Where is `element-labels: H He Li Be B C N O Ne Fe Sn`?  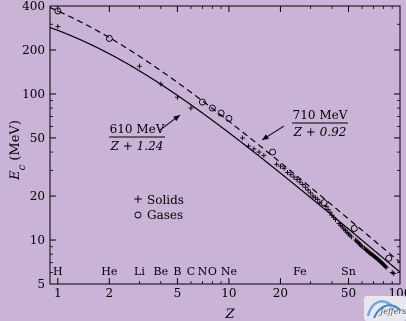
element-labels: H He Li Be B C N O Ne Fe Sn is located at coordinates (204, 271).